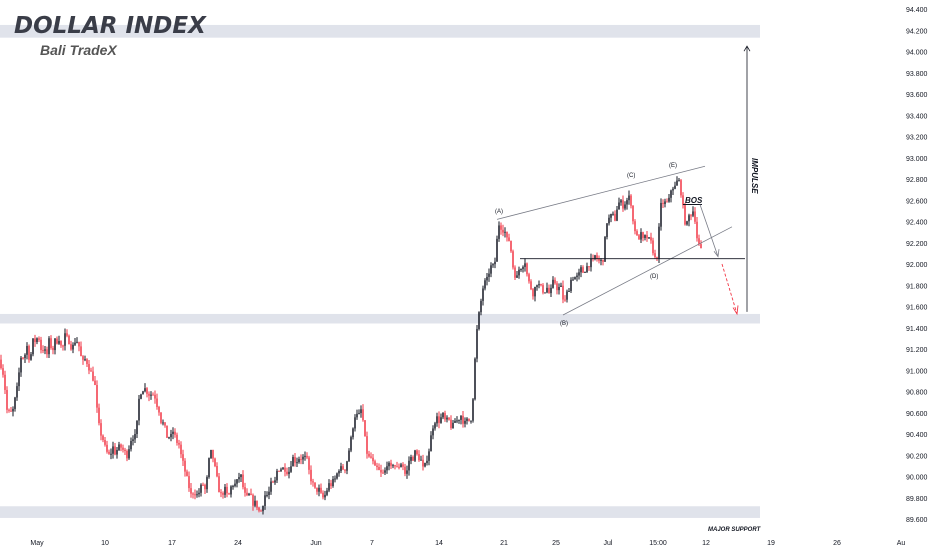  What do you see at coordinates (917, 456) in the screenshot?
I see `y-tick-label: 90.200` at bounding box center [917, 456].